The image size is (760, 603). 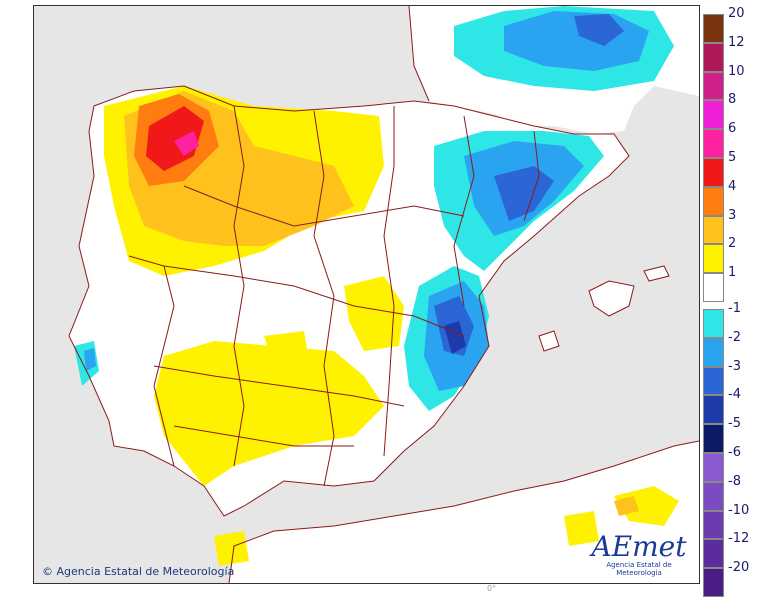 What do you see at coordinates (732, 273) in the screenshot?
I see `legend-label-pos-9: 1` at bounding box center [732, 273].